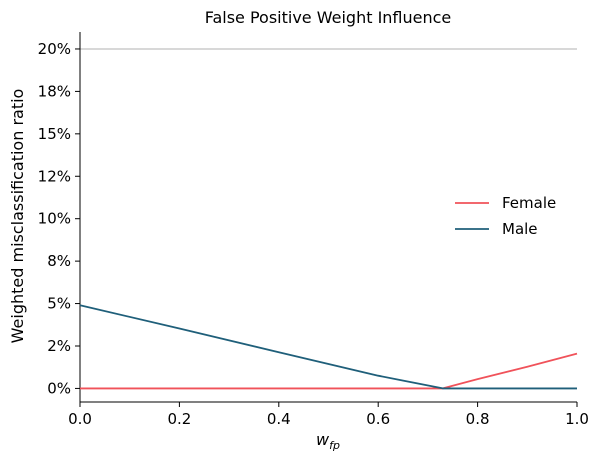 This screenshot has height=465, width=599. Describe the element at coordinates (478, 419) in the screenshot. I see `x-tick-label-4: 0.8` at that location.